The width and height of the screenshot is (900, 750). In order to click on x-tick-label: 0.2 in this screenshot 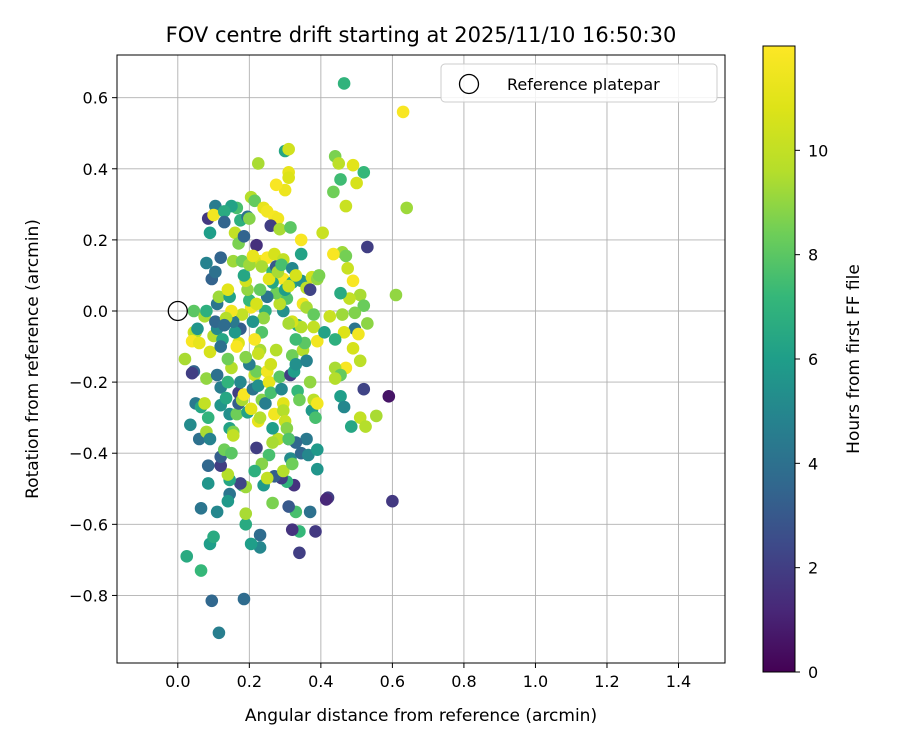, I will do `click(249, 681)`.